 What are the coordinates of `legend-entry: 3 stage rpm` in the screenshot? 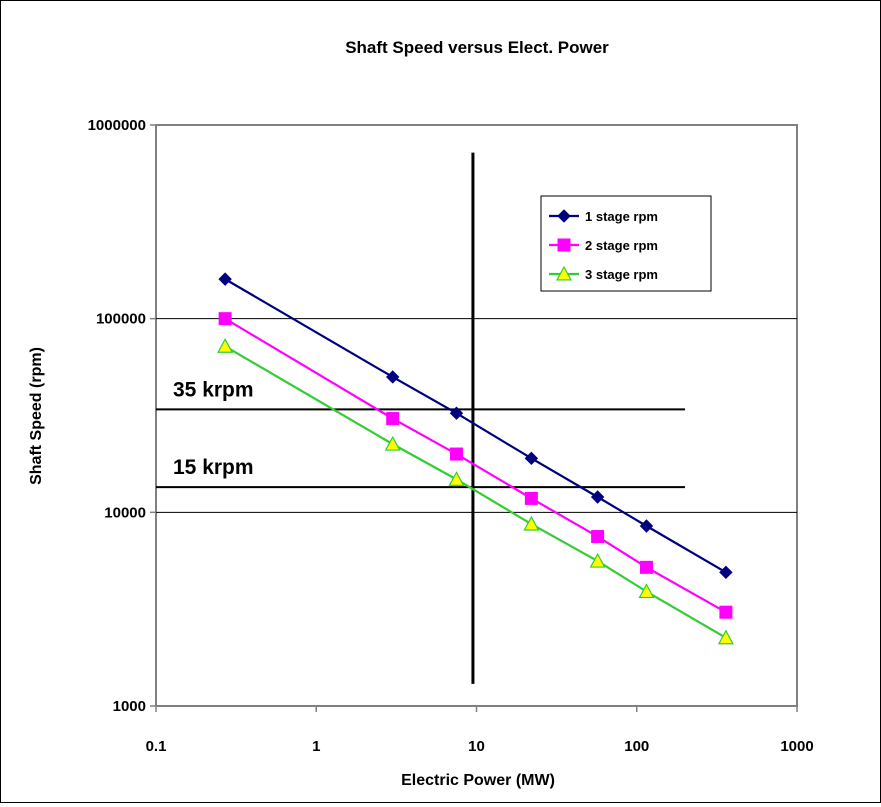 It's located at (603, 273).